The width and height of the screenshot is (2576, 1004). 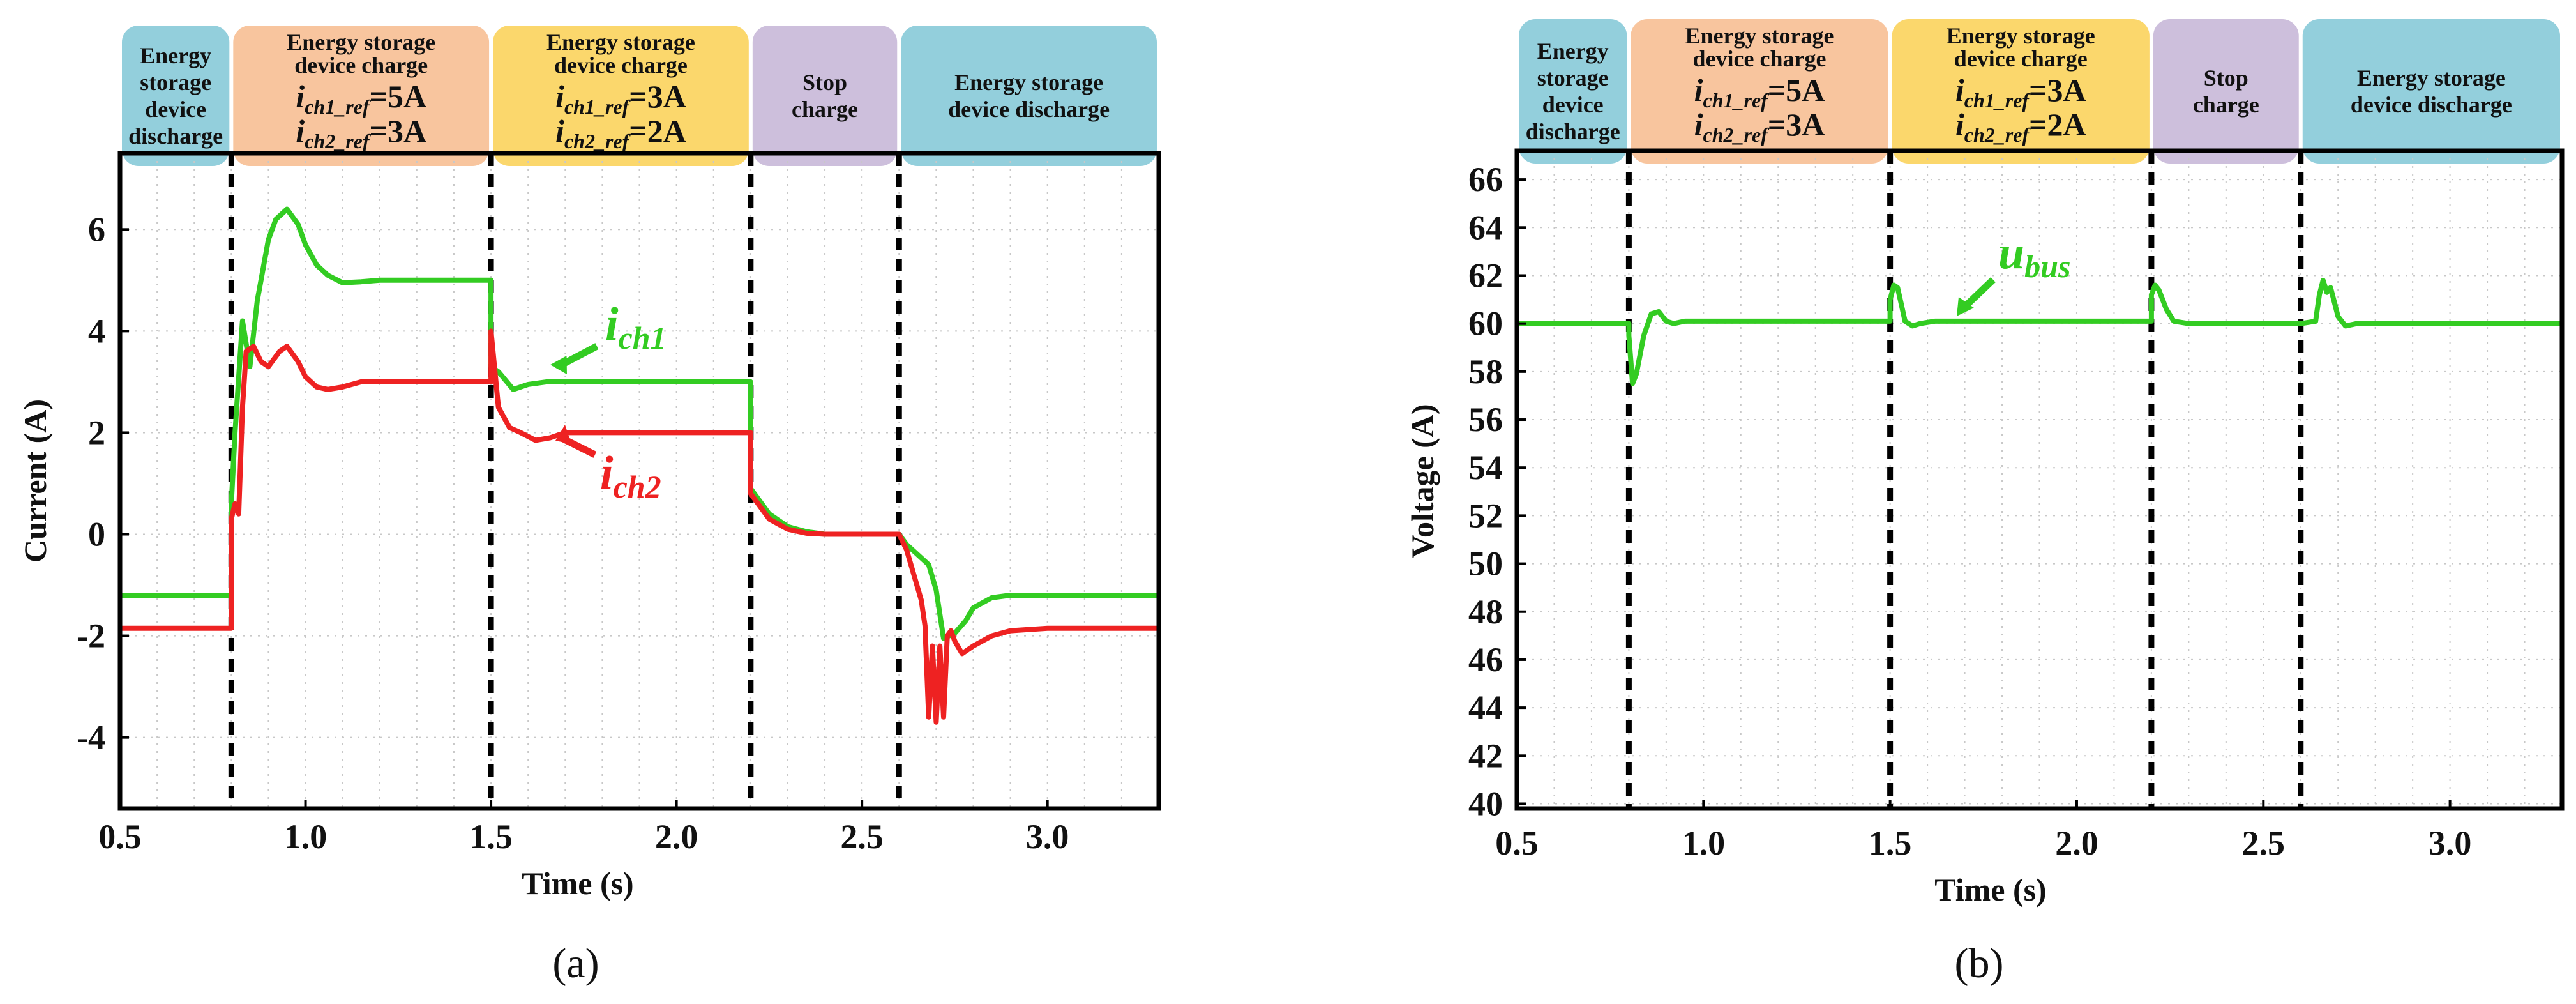 I want to click on y-tick-label: 60, so click(x=1485, y=324).